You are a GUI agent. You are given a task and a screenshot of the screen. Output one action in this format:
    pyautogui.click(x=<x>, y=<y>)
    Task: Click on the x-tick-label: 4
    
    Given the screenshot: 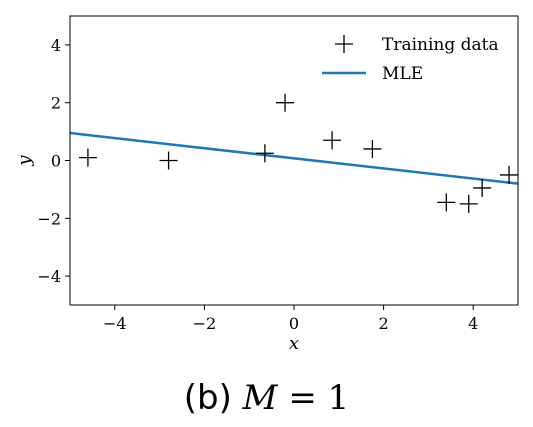 What is the action you would take?
    pyautogui.click(x=473, y=323)
    